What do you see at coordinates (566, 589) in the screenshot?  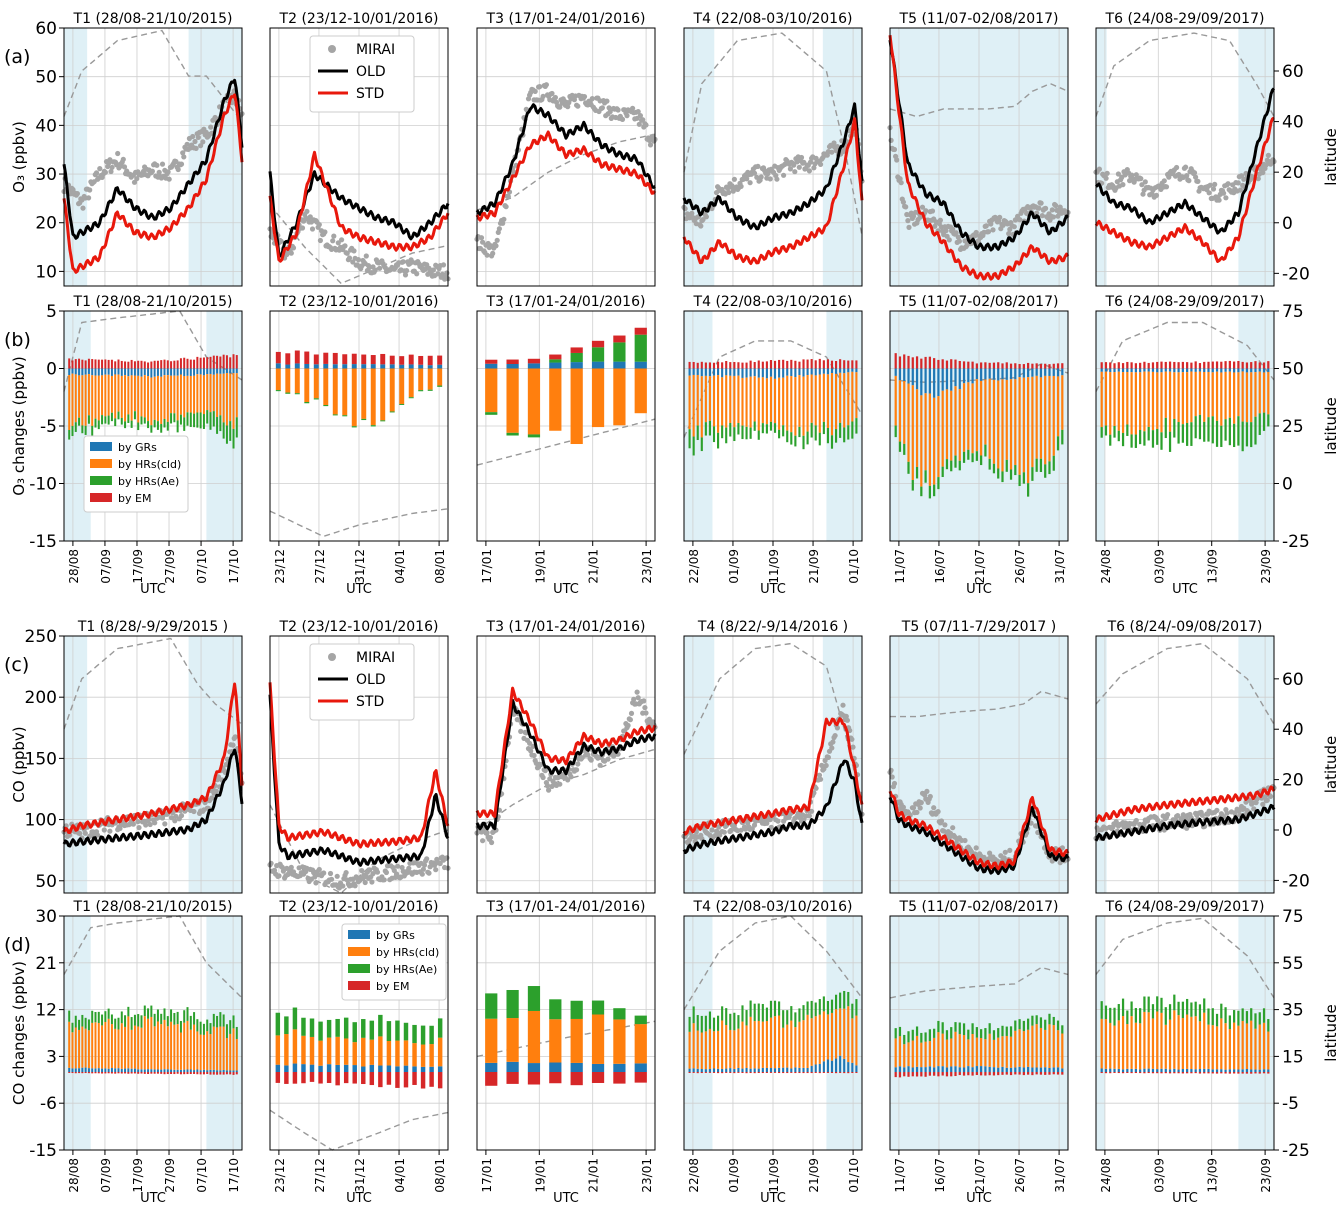 I see `x-axis-label: UTC` at bounding box center [566, 589].